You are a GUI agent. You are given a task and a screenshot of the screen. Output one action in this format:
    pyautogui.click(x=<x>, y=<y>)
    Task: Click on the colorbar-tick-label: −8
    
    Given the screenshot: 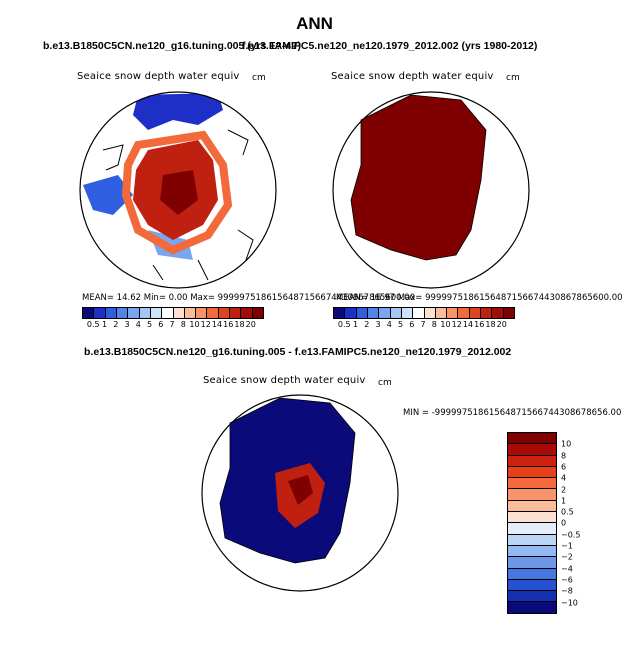 What is the action you would take?
    pyautogui.click(x=567, y=591)
    